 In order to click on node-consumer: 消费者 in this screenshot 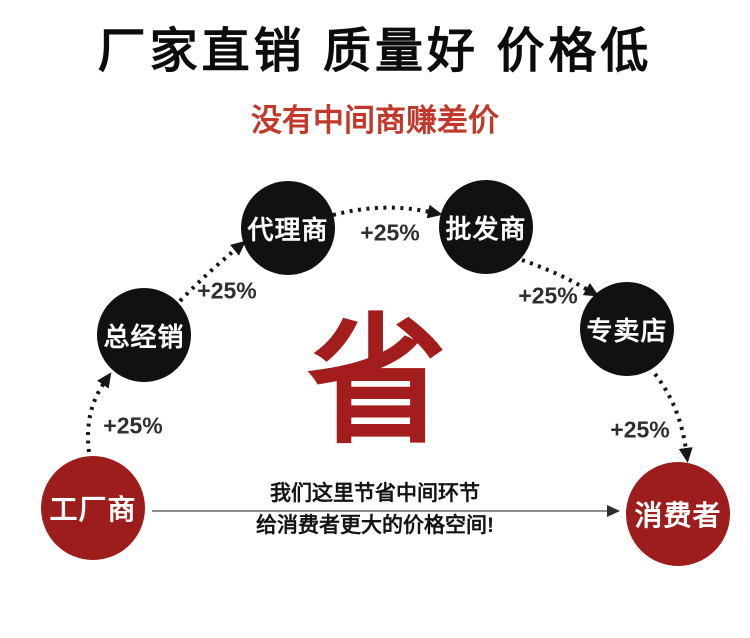, I will do `click(678, 514)`.